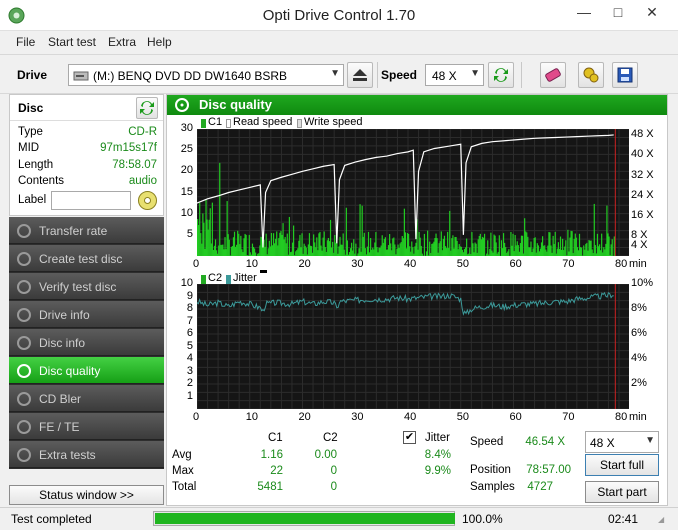 The image size is (678, 530). I want to click on disc-label-button, so click(147, 200).